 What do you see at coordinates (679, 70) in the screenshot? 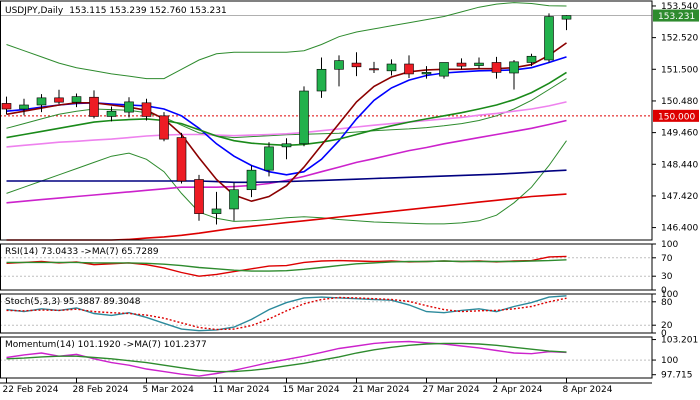
I see `price-tick-label: 151.500` at bounding box center [679, 70].